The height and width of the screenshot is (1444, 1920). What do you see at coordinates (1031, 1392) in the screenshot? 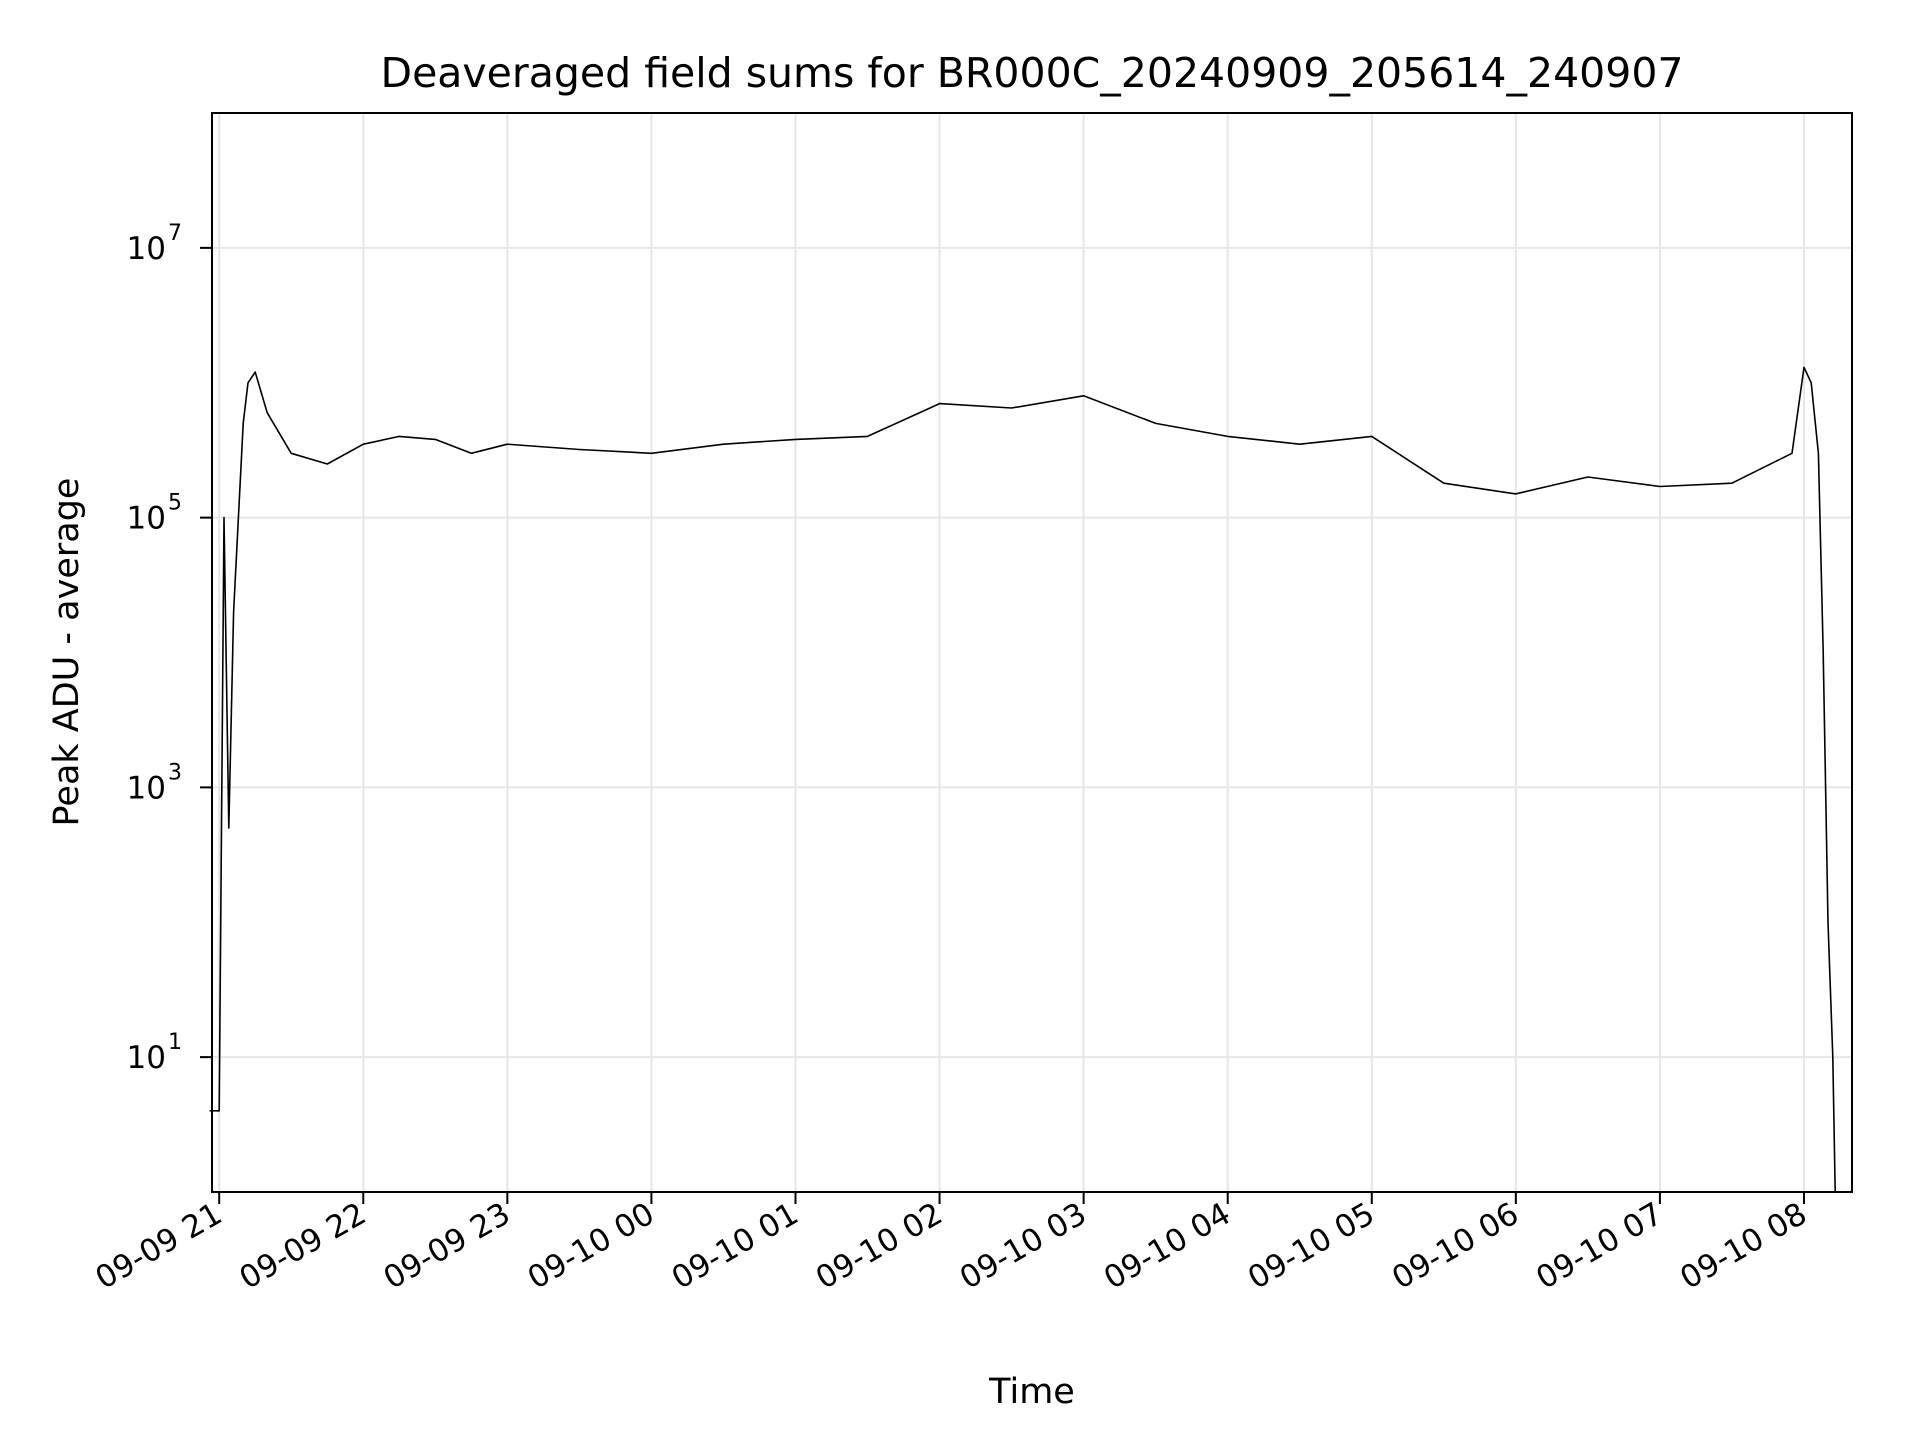
I see `x-axis-label: Time` at bounding box center [1031, 1392].